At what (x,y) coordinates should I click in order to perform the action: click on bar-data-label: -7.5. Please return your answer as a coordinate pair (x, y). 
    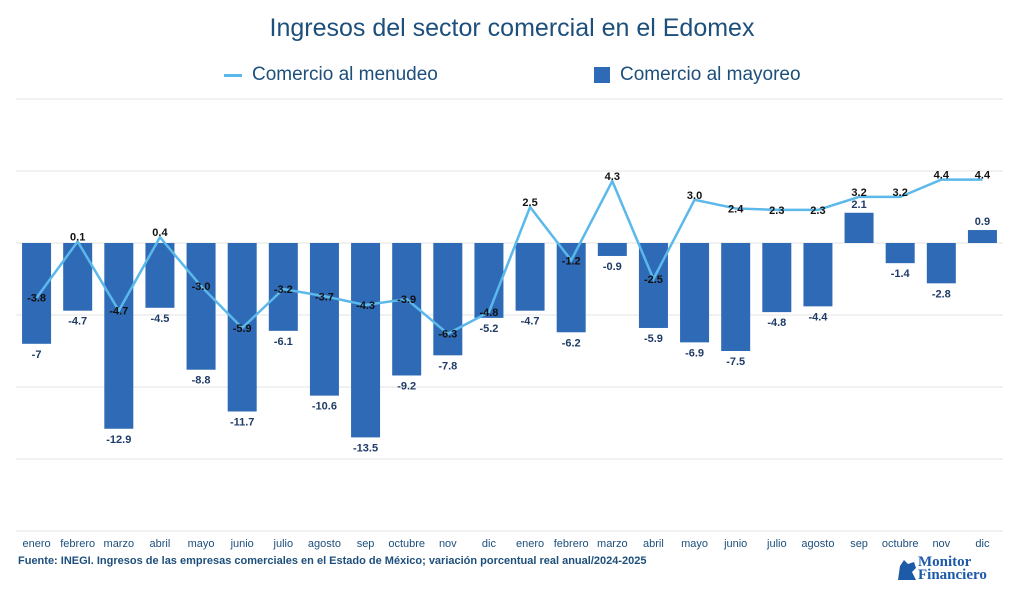
    Looking at the image, I should click on (735, 362).